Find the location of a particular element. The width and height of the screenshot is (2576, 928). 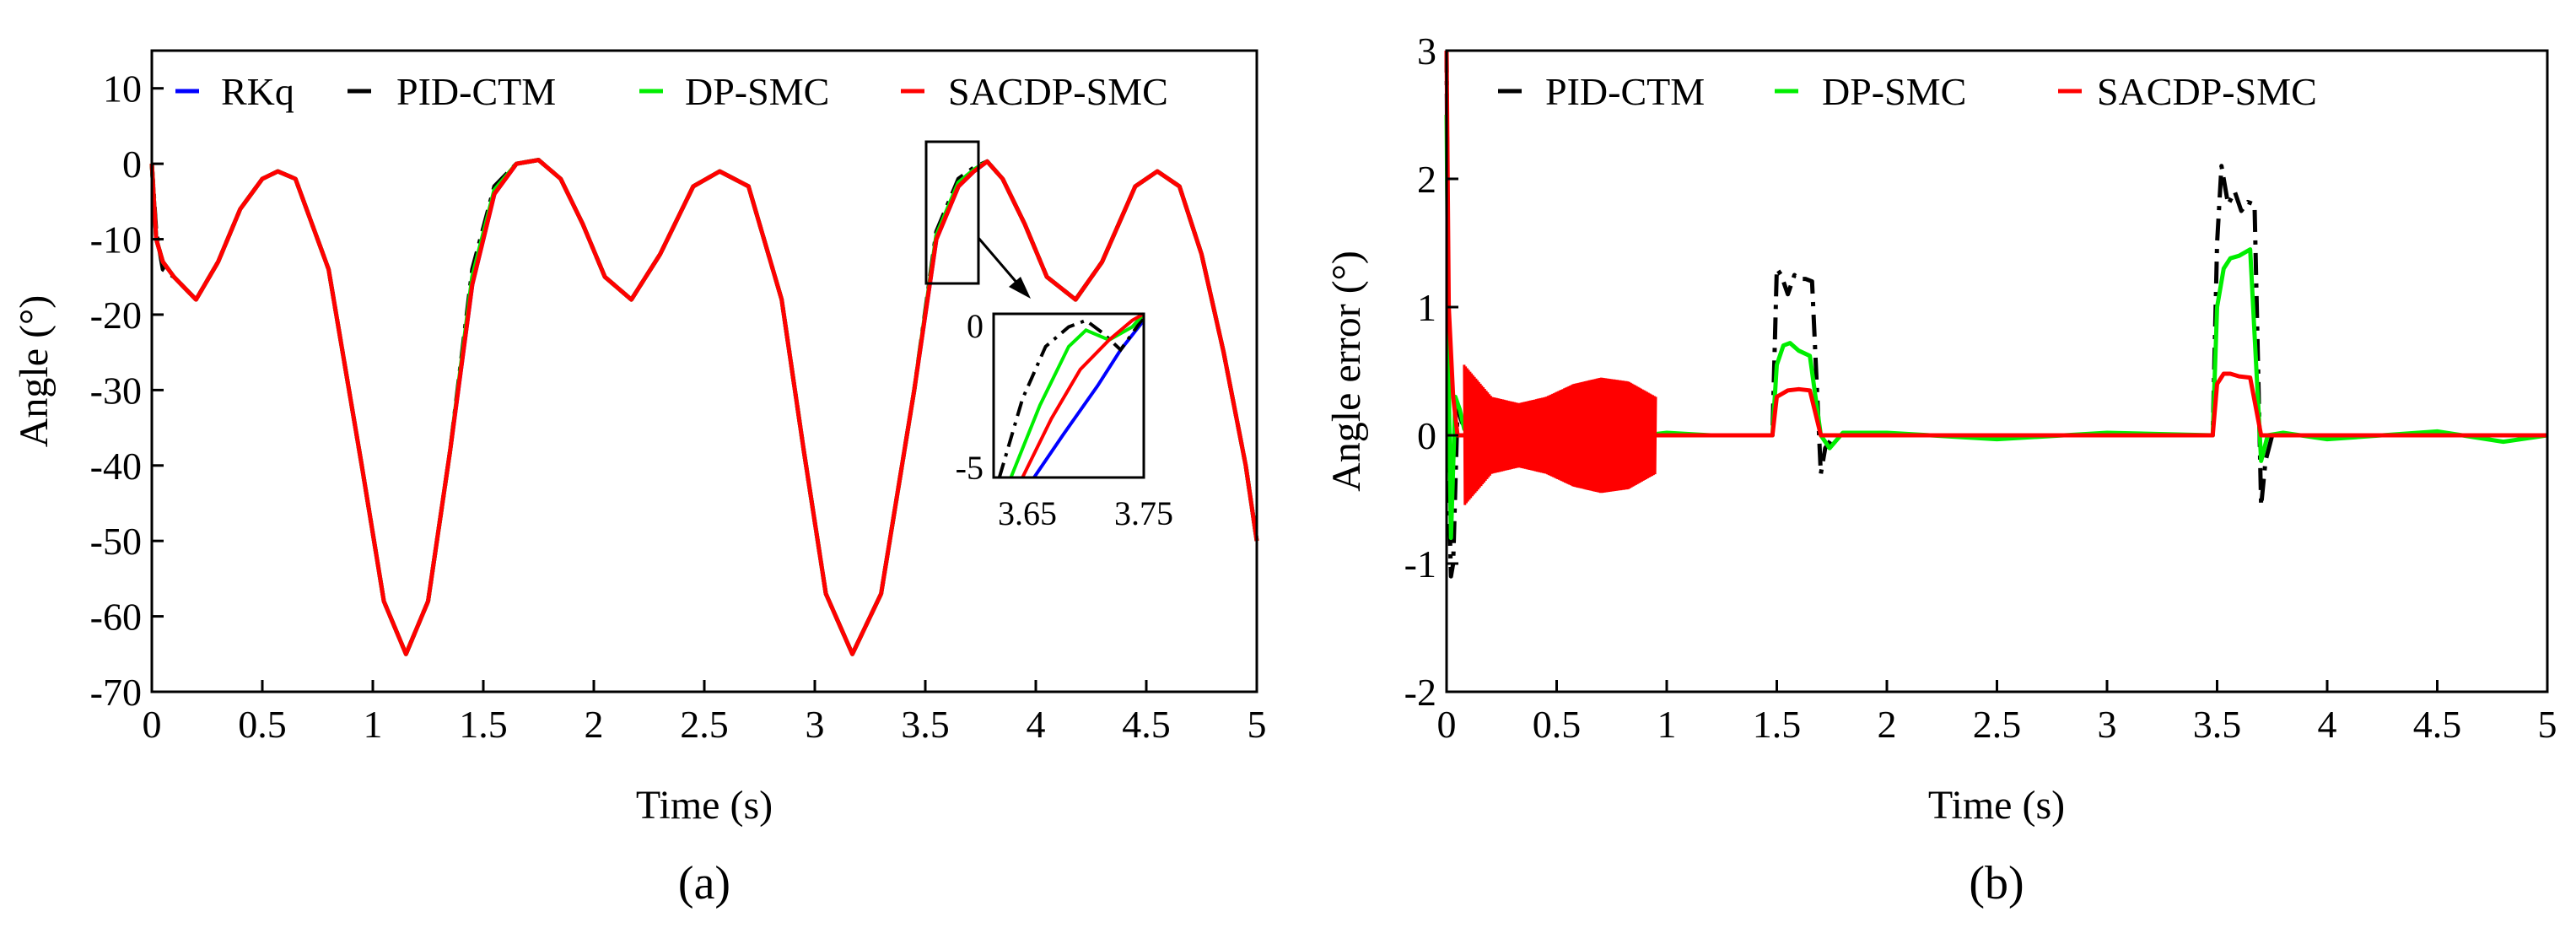

panel-b-xtick-label-1: 0.5 is located at coordinates (1557, 724).